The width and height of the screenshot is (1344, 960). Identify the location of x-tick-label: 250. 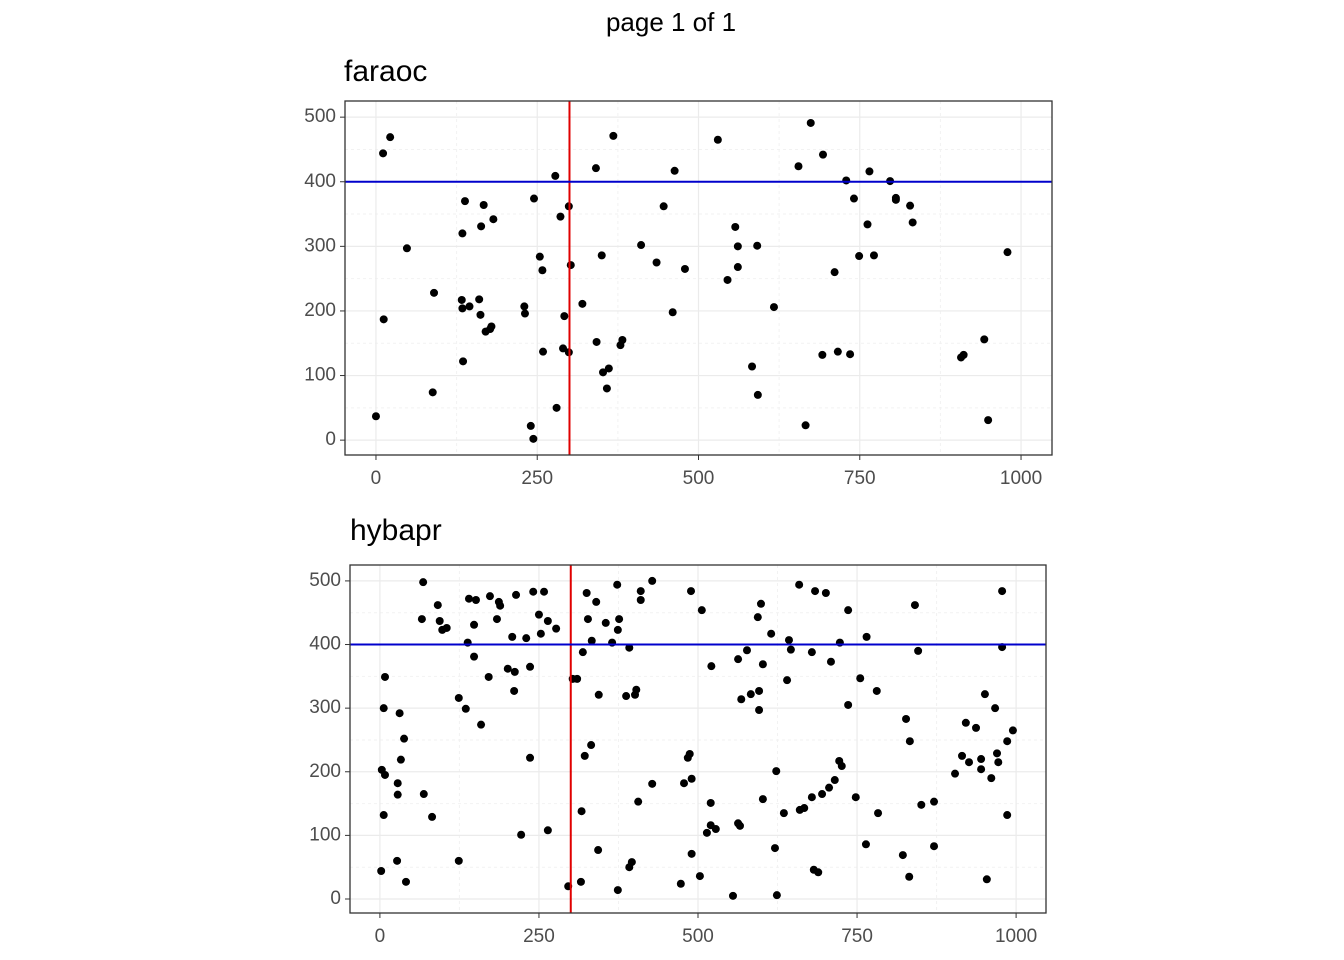
(539, 936).